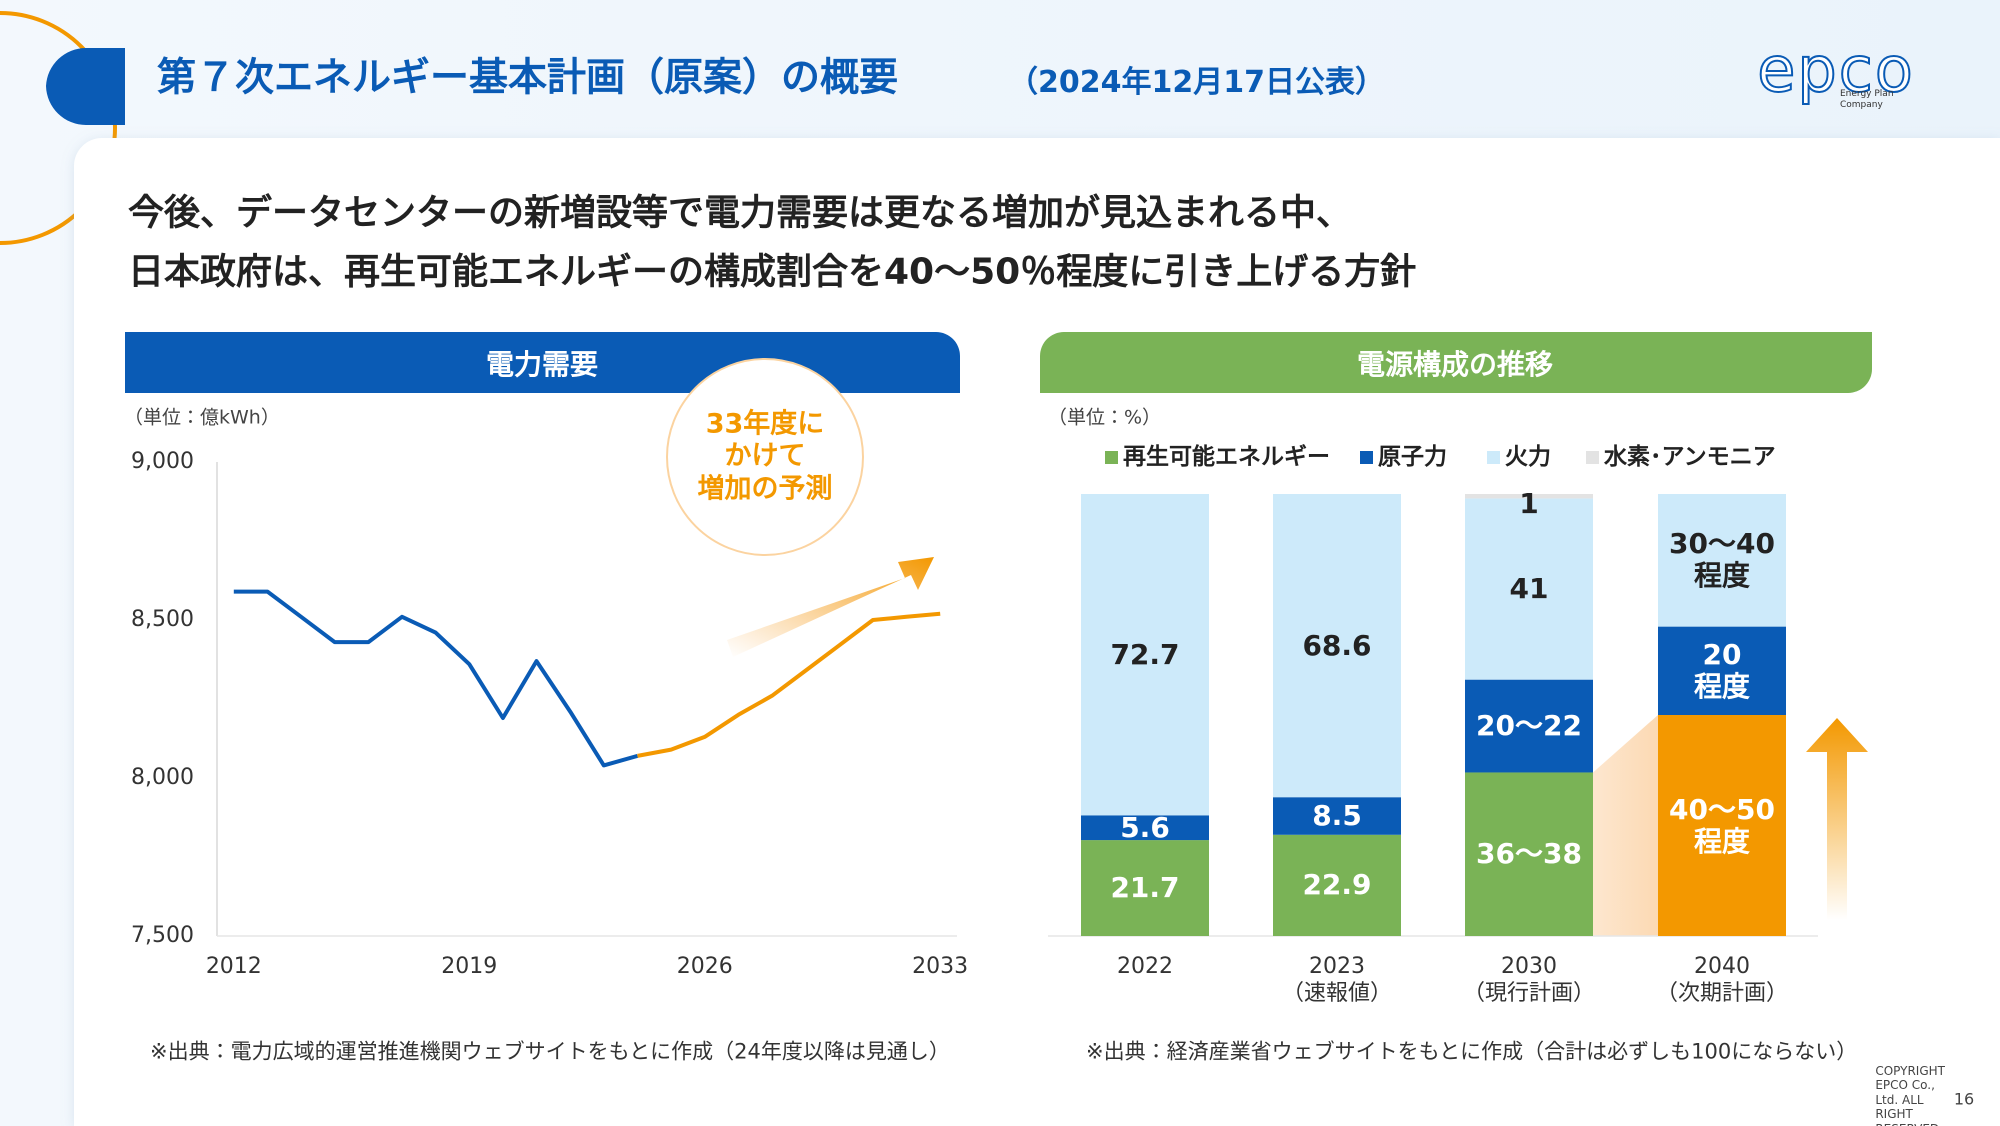  What do you see at coordinates (1412, 457) in the screenshot?
I see `legend-label: 原子力` at bounding box center [1412, 457].